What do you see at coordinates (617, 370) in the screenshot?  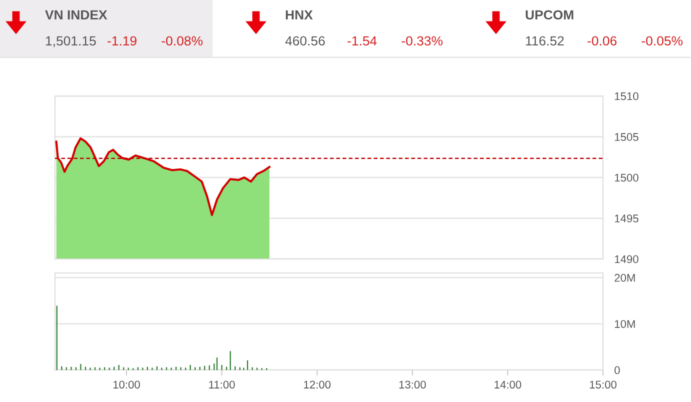 I see `y-tick-label: 0` at bounding box center [617, 370].